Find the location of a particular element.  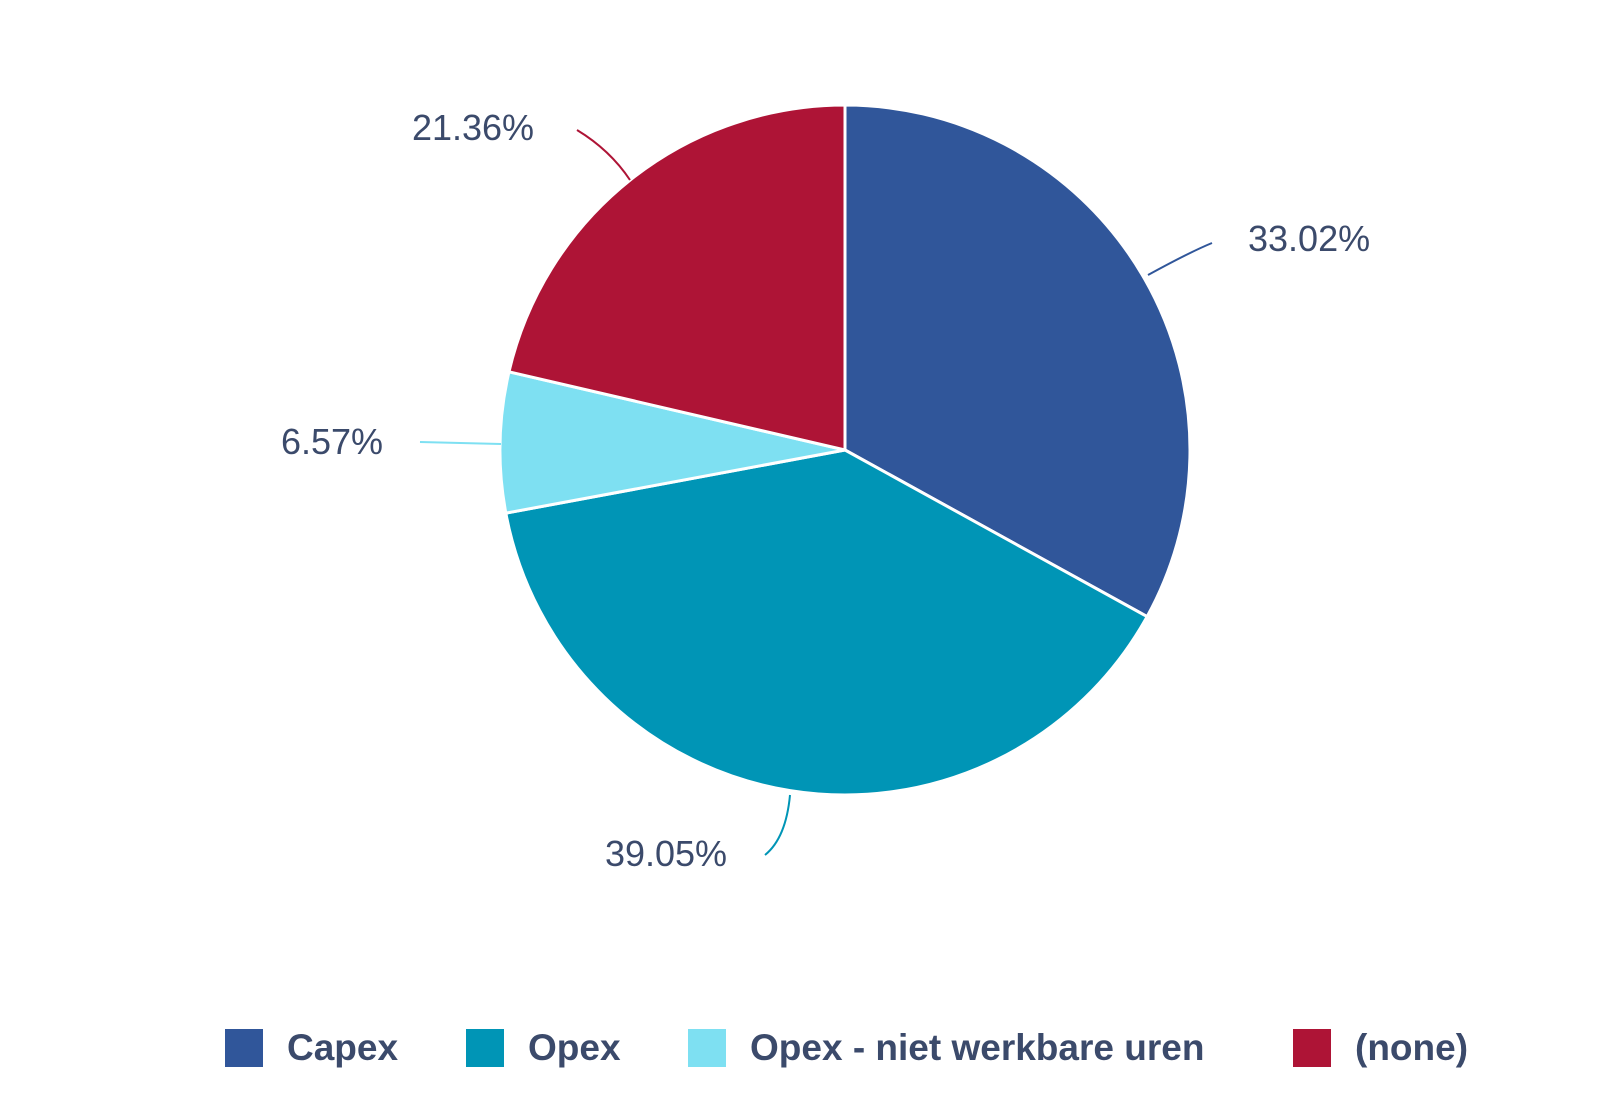

leader-line-none is located at coordinates (603, 155).